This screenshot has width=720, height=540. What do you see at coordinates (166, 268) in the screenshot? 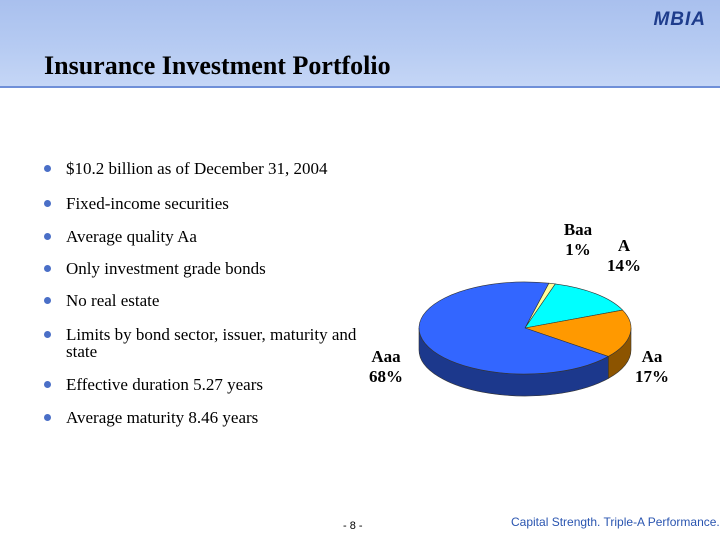
I see `bullet-text: Only investment grade bonds` at bounding box center [166, 268].